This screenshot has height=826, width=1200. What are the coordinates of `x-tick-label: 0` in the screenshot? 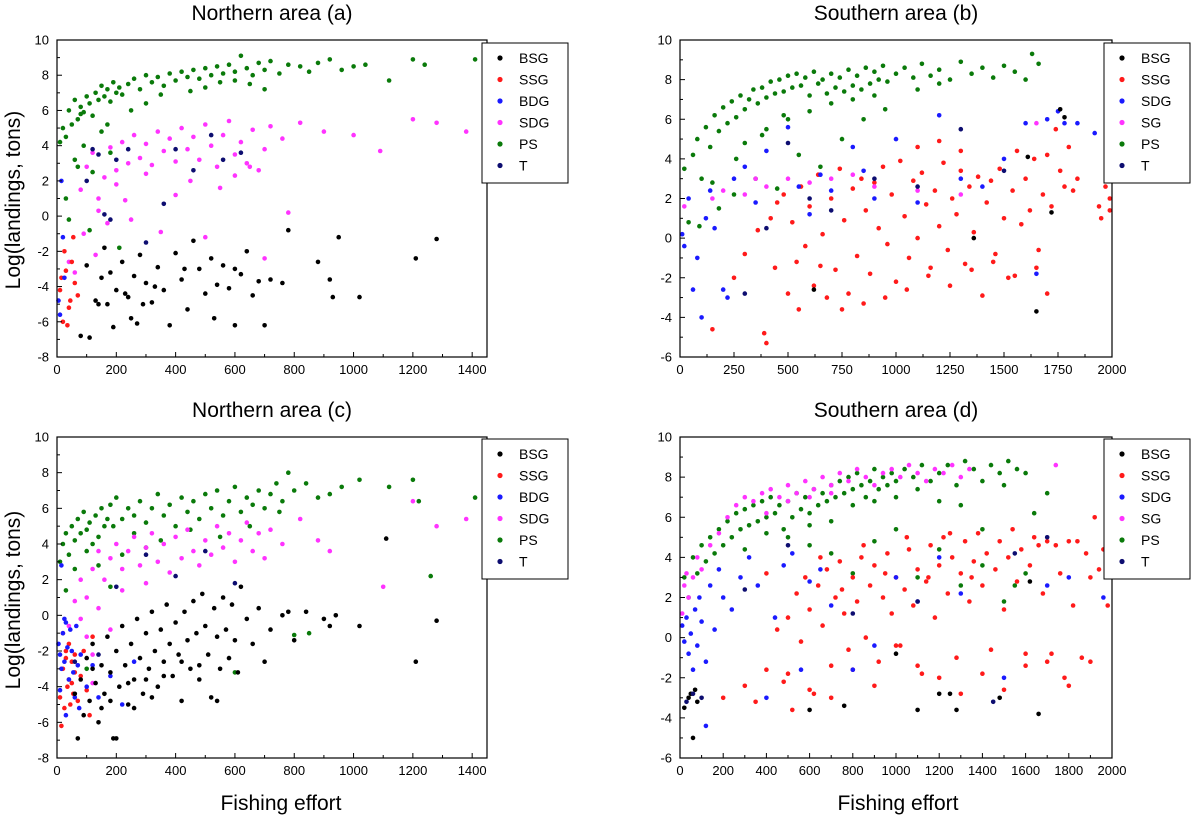 It's located at (679, 369).